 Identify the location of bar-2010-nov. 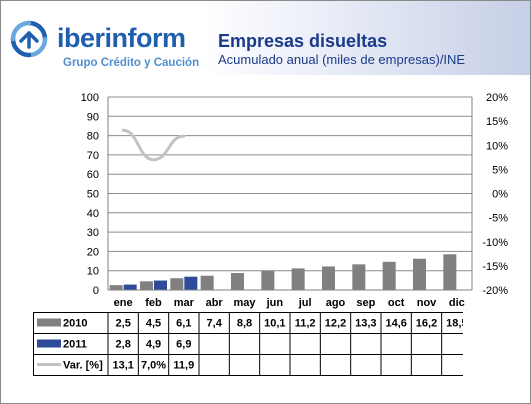
(419, 274).